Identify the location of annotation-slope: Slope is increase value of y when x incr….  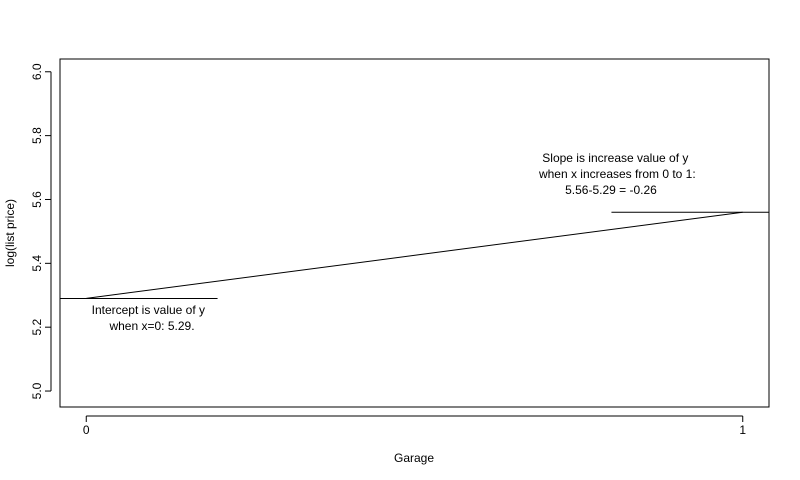
(618, 174).